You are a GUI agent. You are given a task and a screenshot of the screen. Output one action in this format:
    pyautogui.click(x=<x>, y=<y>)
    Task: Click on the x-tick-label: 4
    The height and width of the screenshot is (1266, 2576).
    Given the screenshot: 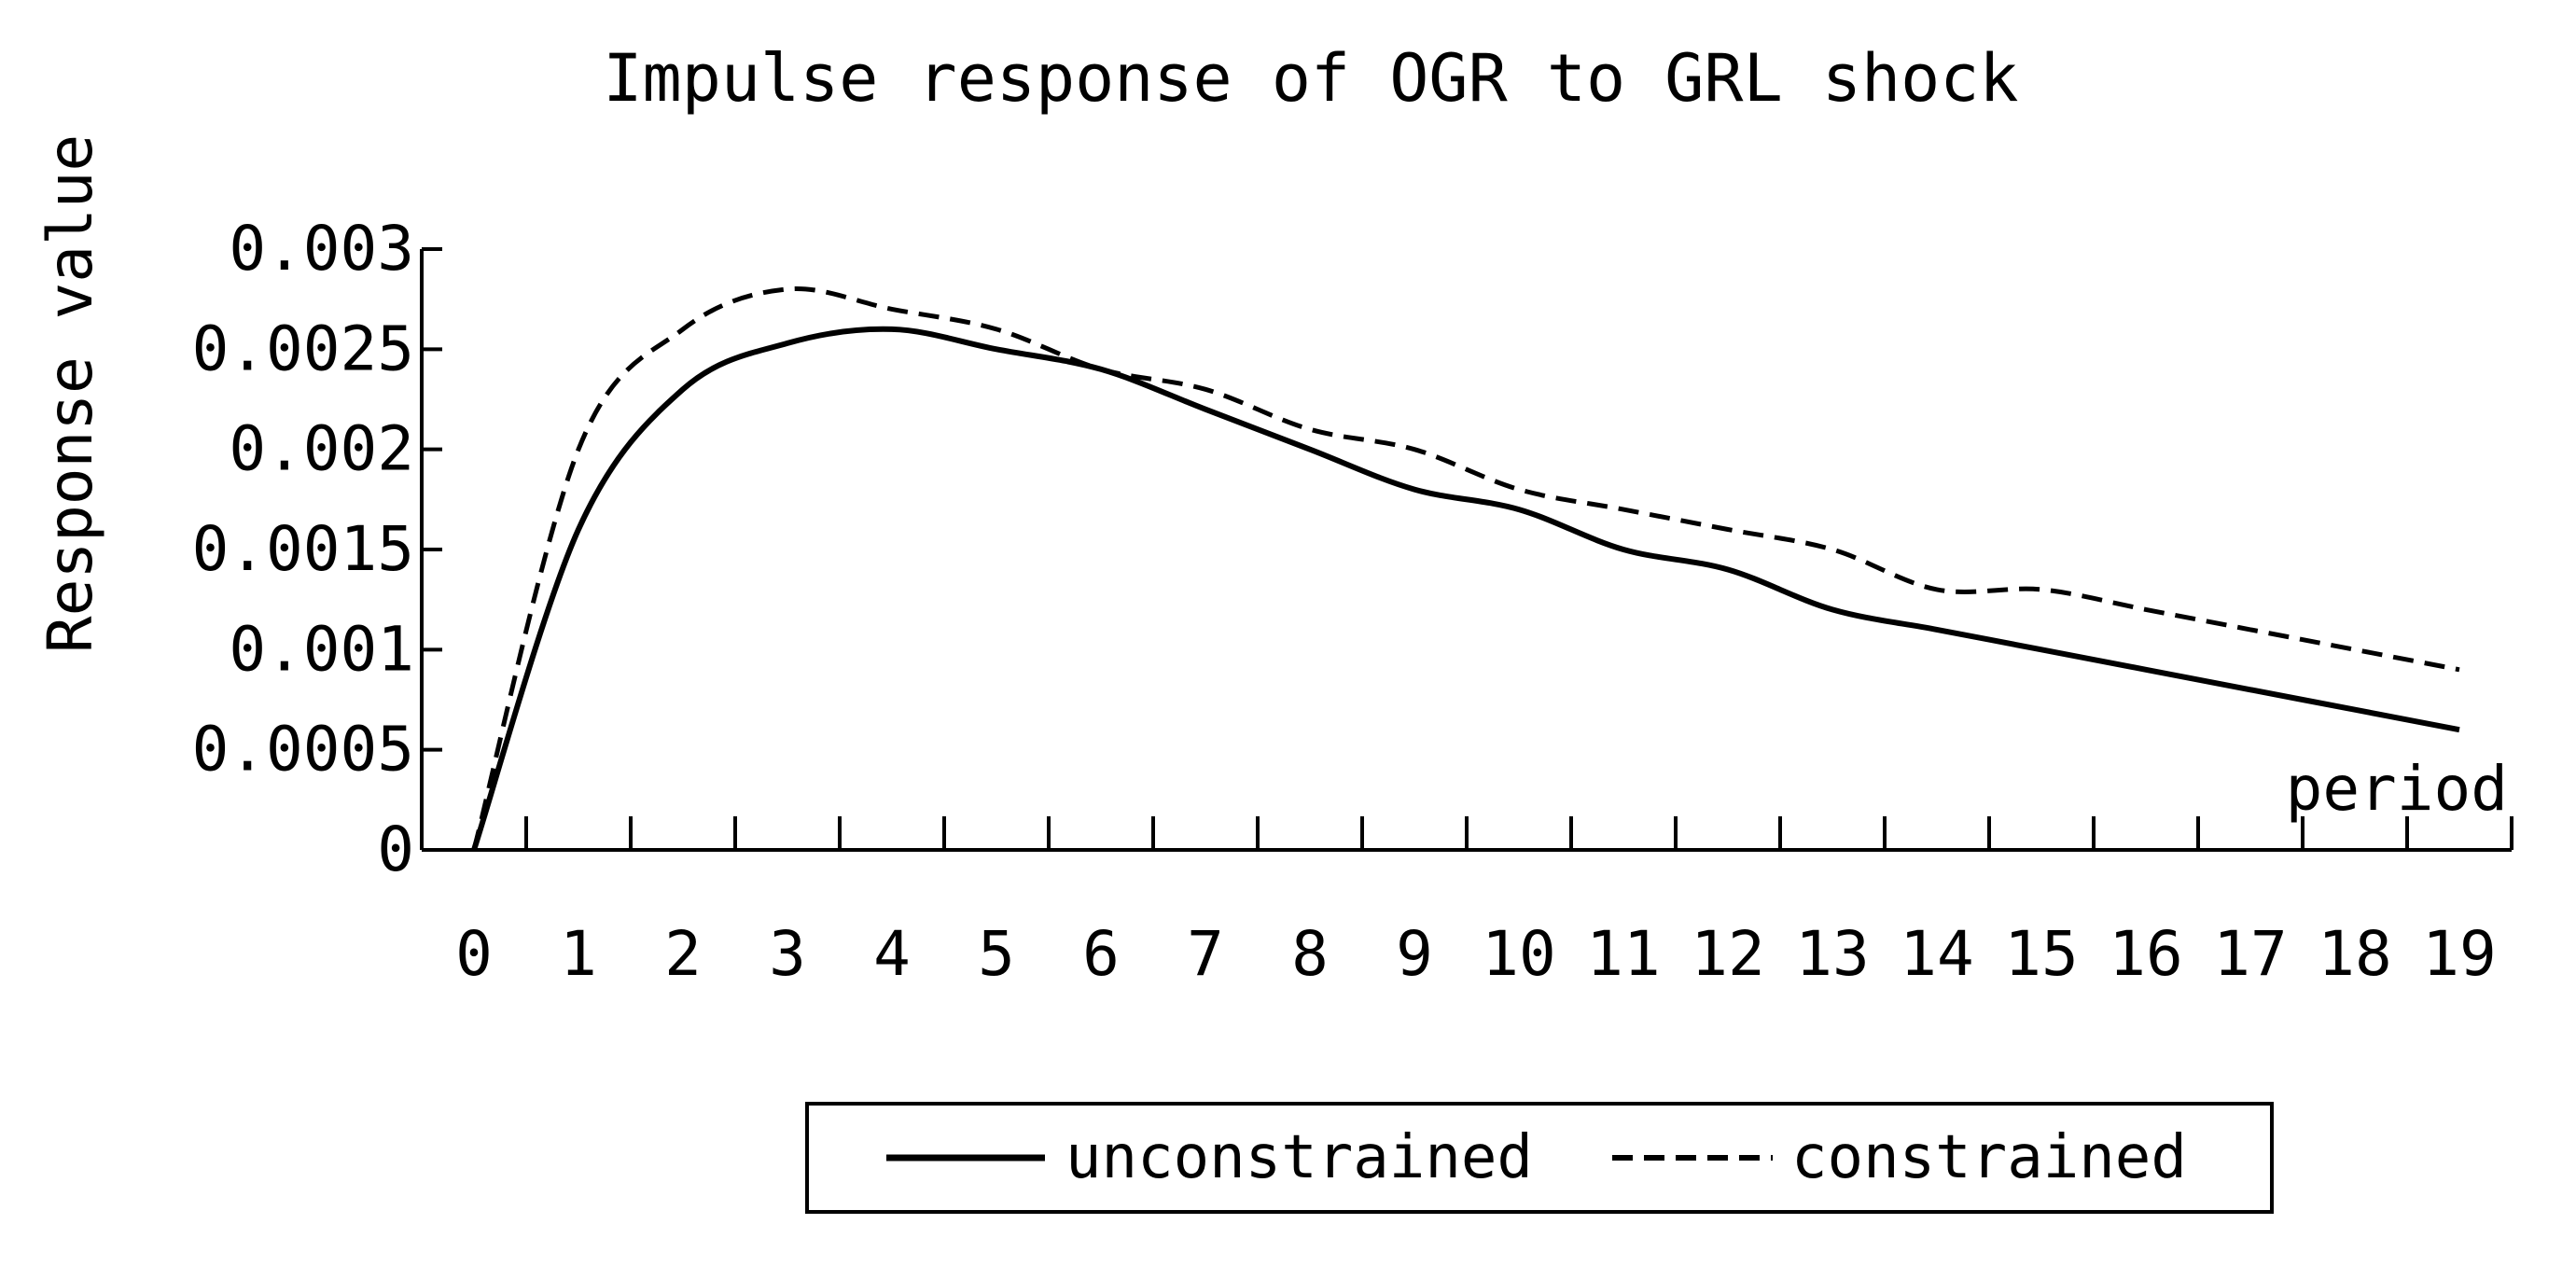 What is the action you would take?
    pyautogui.click(x=892, y=954)
    